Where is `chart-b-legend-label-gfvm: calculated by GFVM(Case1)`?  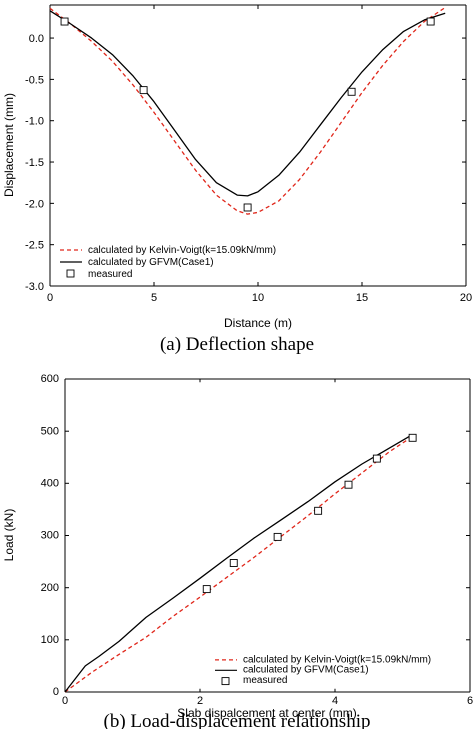 chart-b-legend-label-gfvm: calculated by GFVM(Case1) is located at coordinates (306, 670).